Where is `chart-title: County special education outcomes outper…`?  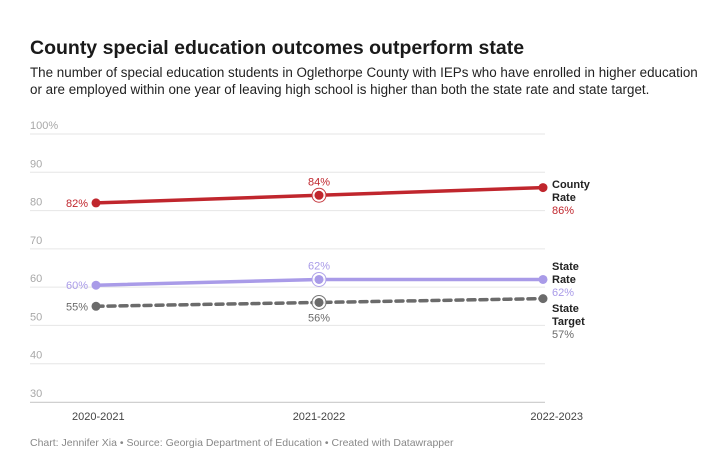
chart-title: County special education outcomes outper… is located at coordinates (277, 48).